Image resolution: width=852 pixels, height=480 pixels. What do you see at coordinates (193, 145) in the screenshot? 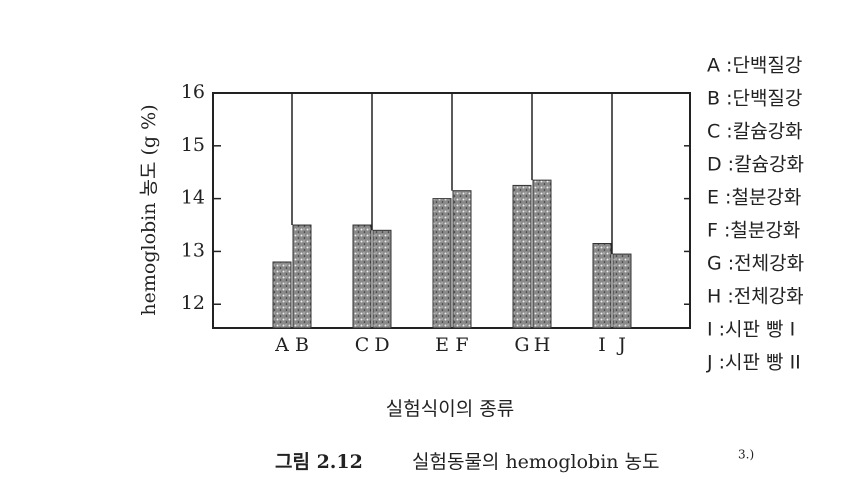
I see `y-tick-label: 15` at bounding box center [193, 145].